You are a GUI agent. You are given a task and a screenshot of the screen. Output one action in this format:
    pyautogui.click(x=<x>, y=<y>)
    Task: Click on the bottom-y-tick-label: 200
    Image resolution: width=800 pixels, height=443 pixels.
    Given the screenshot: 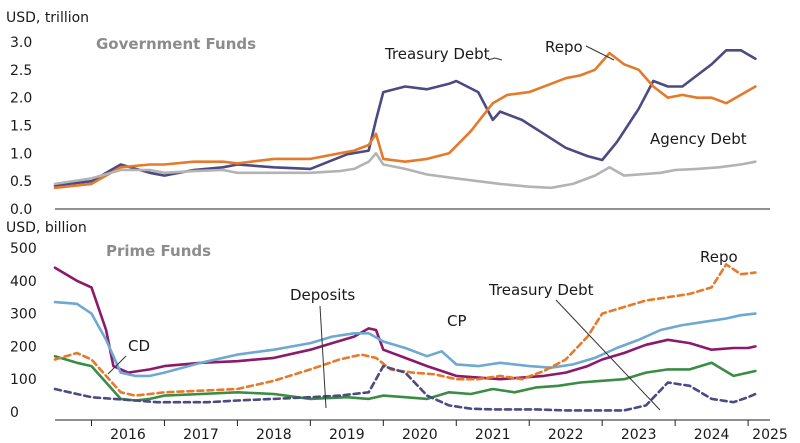 What is the action you would take?
    pyautogui.click(x=23, y=347)
    